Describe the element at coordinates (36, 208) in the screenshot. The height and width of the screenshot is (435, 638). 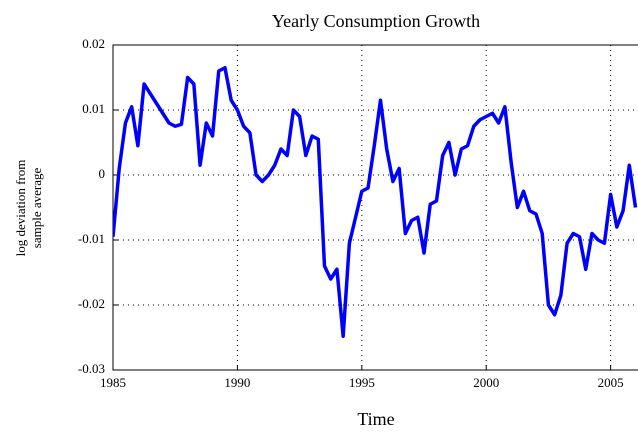
I see `y-axis-label: sample average` at that location.